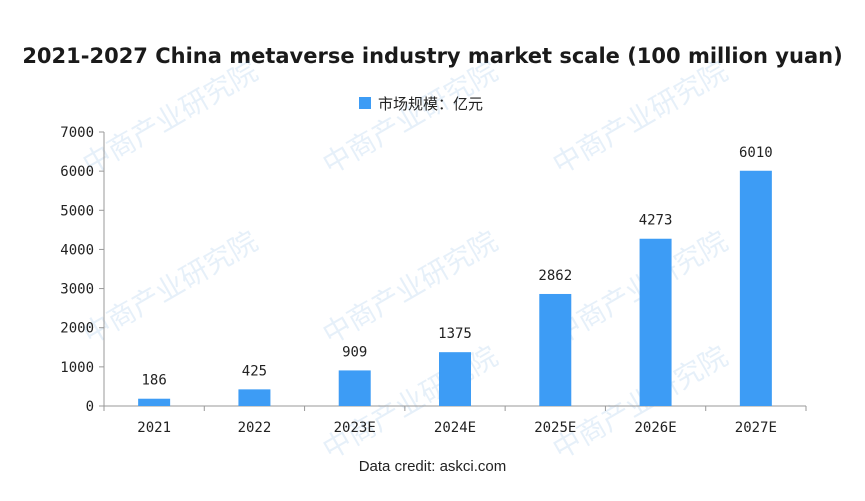  What do you see at coordinates (154, 402) in the screenshot?
I see `bar-2021` at bounding box center [154, 402].